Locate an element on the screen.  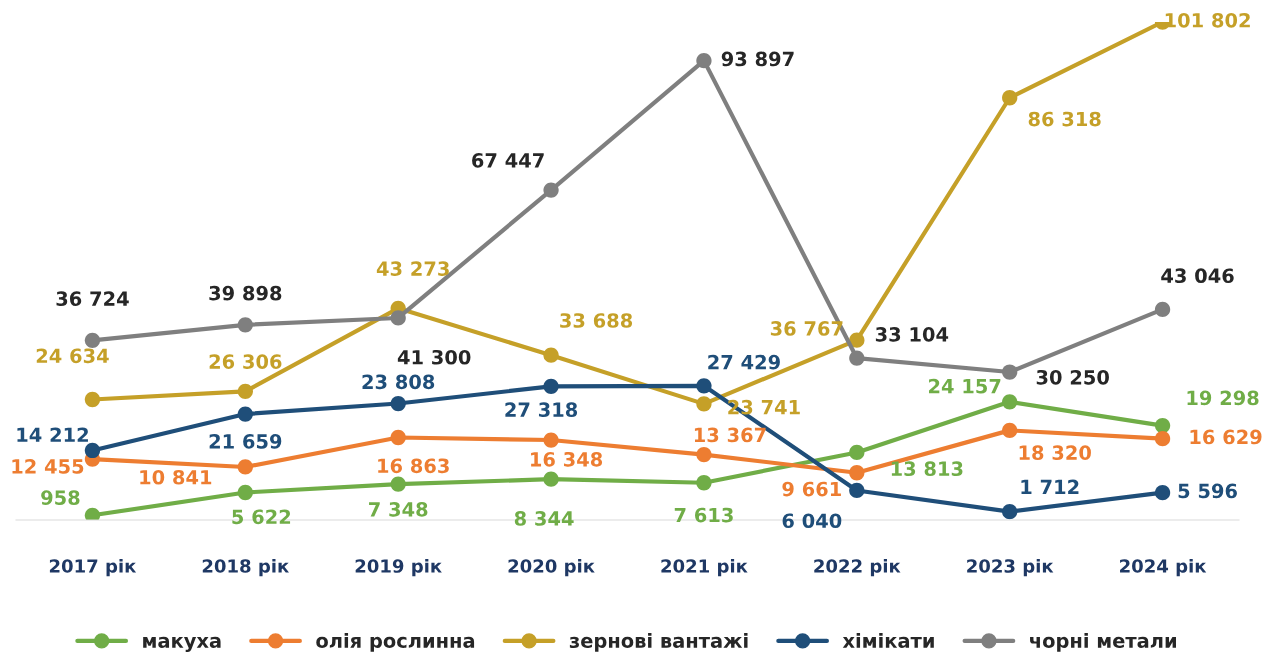
data-label: 33 104 is located at coordinates (912, 334).